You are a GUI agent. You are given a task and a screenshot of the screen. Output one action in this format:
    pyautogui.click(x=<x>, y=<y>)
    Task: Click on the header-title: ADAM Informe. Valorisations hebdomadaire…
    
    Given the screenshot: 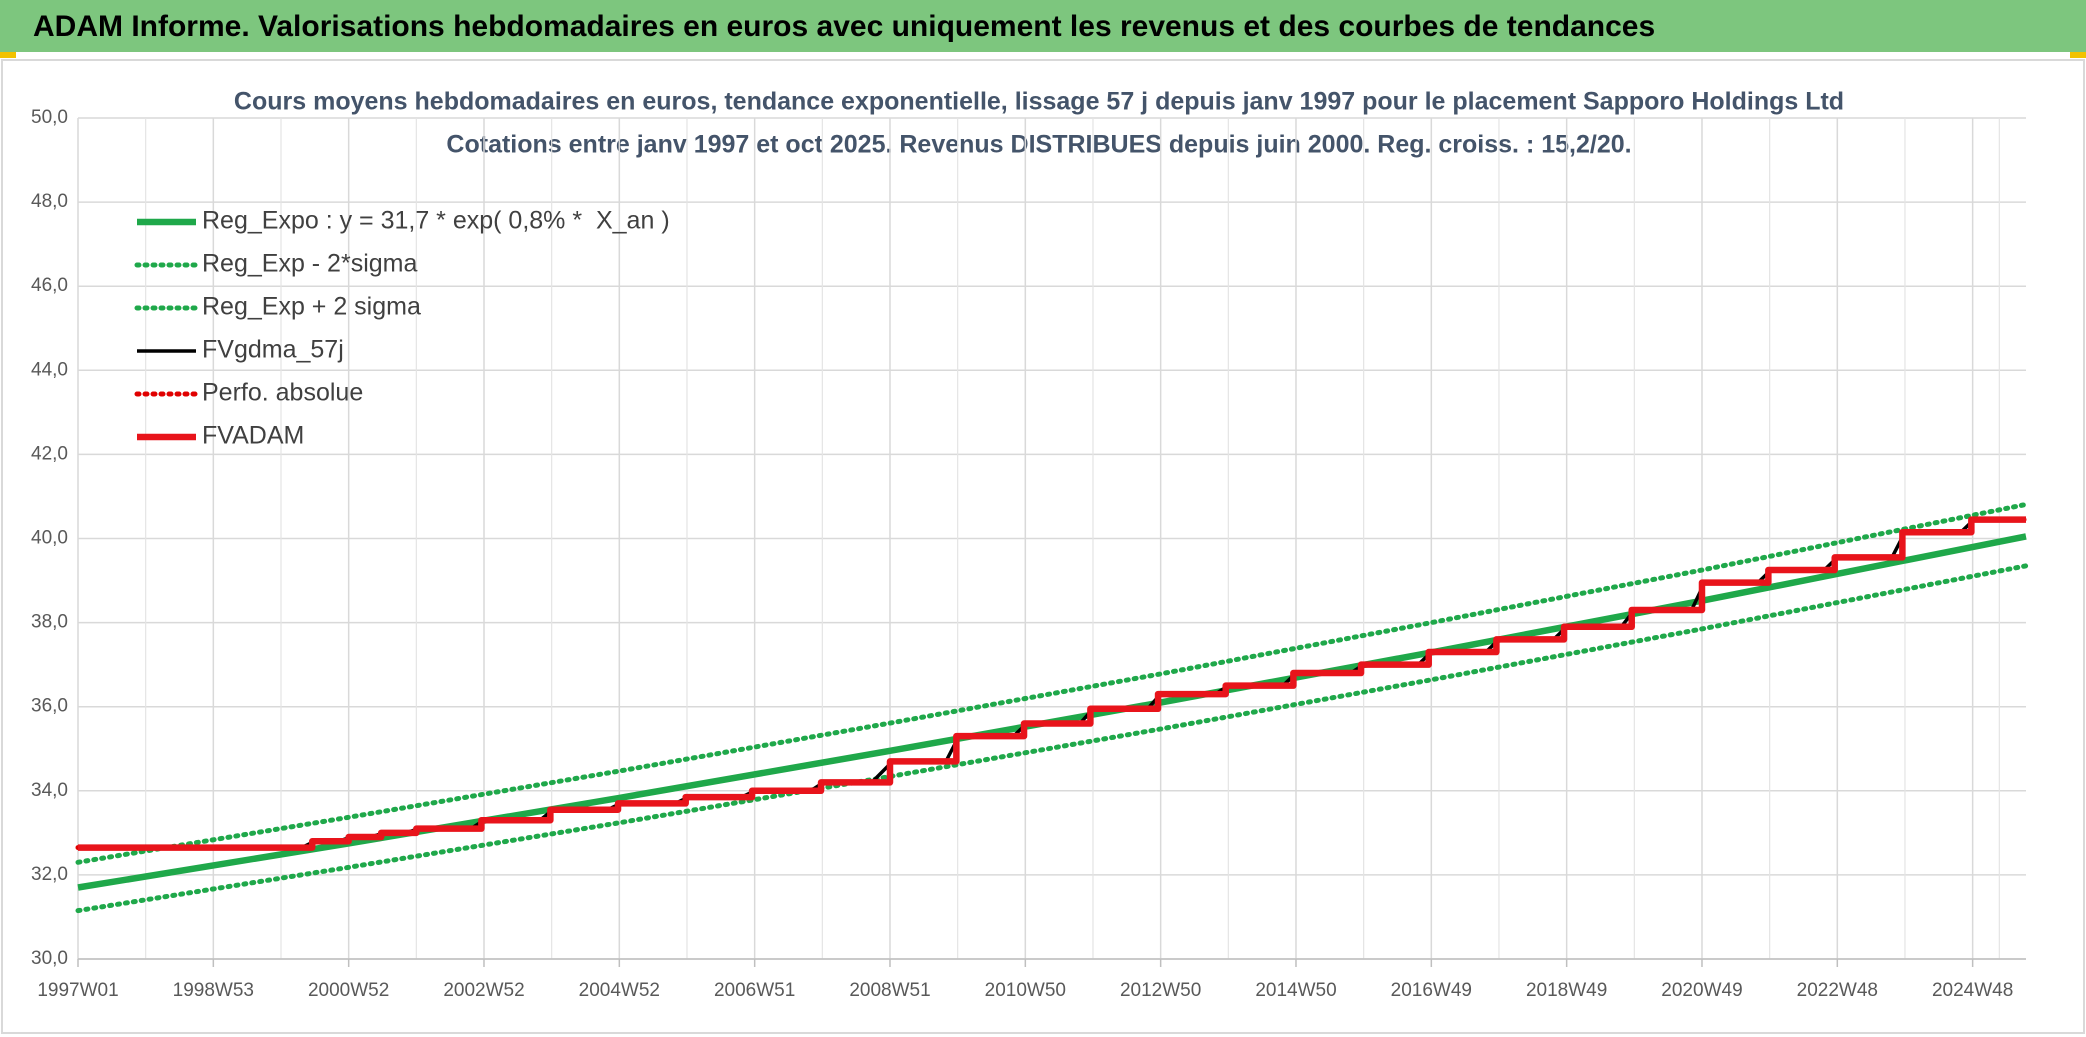 What is the action you would take?
    pyautogui.click(x=844, y=26)
    